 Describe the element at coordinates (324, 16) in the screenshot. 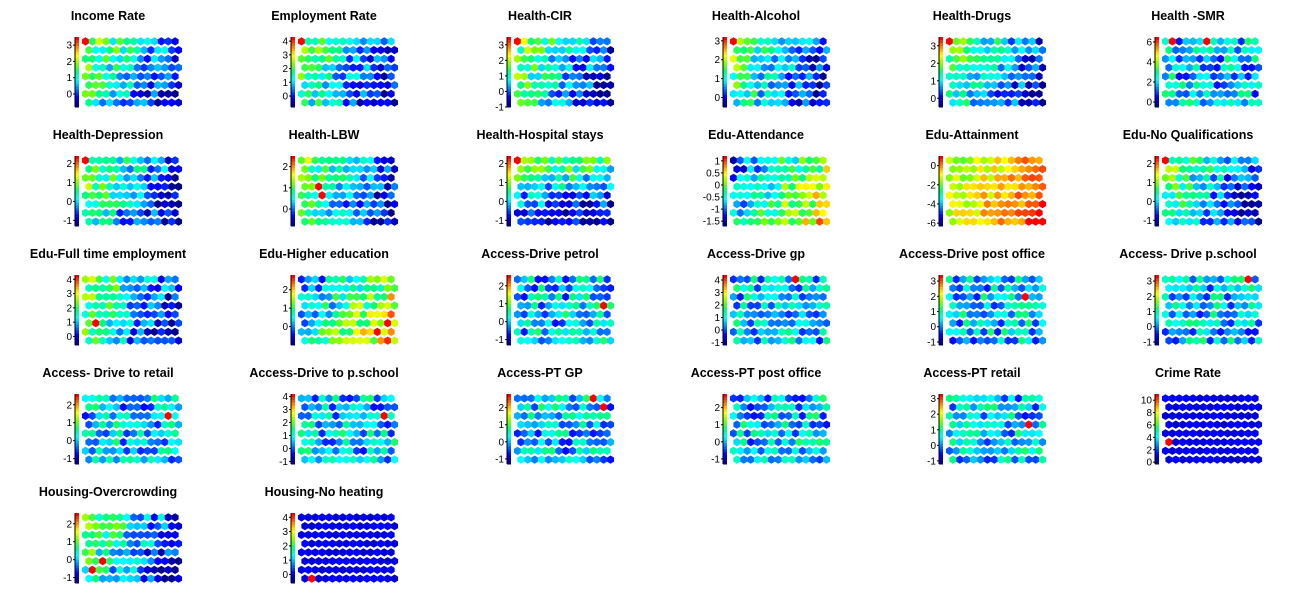

I see `chart-title: Employment Rate` at that location.